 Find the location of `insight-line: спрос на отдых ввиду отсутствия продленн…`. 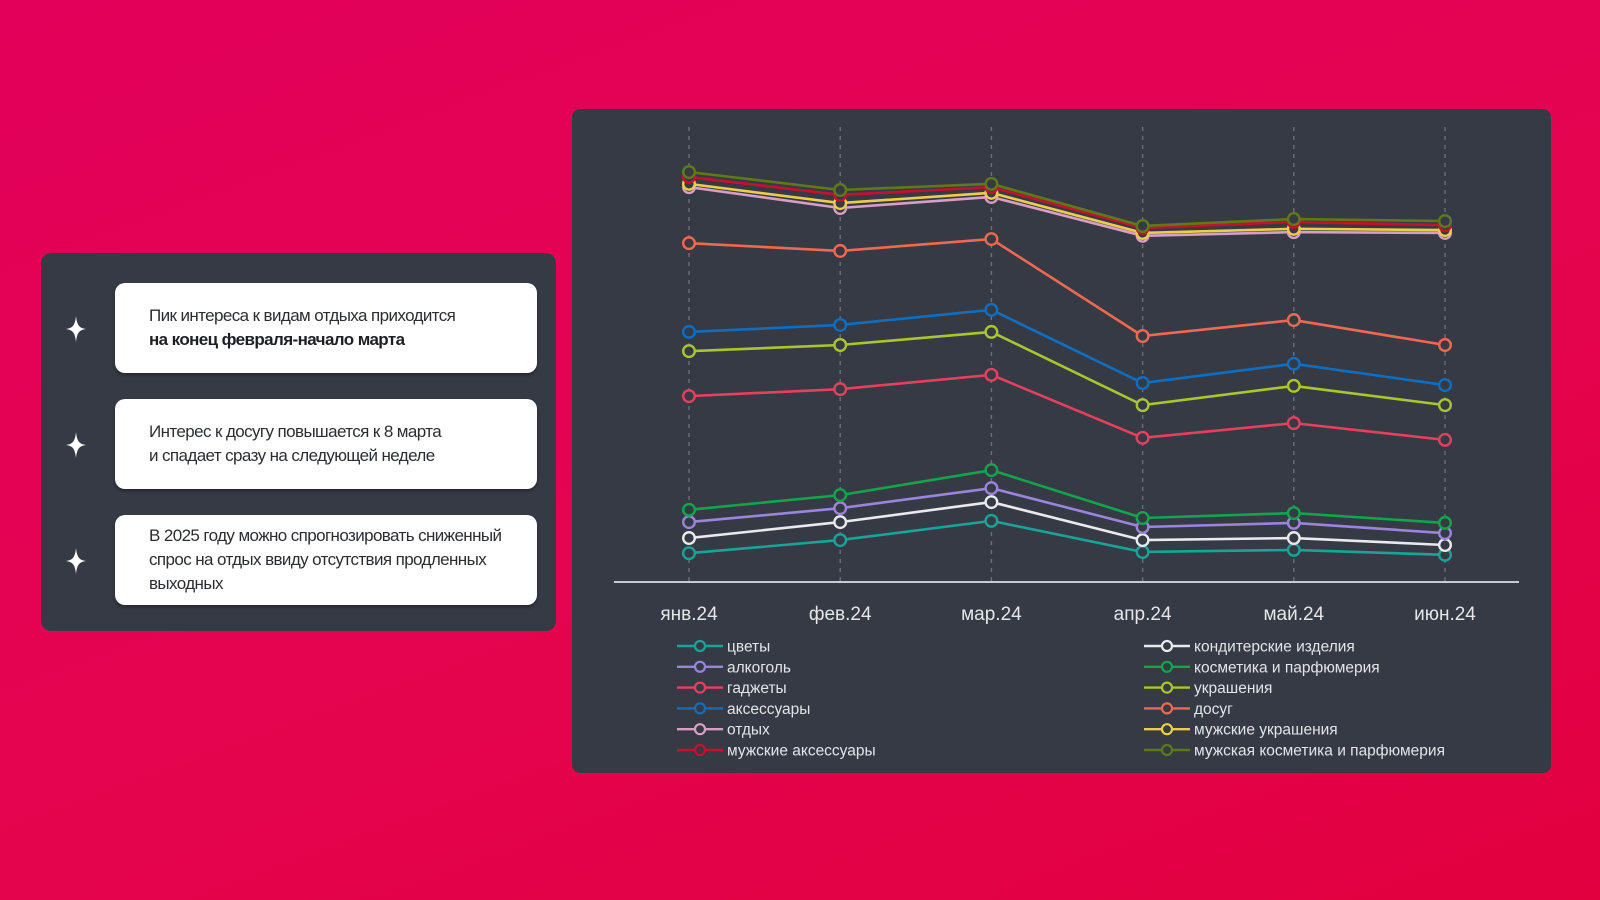

insight-line: спрос на отдых ввиду отсутствия продленн… is located at coordinates (318, 559).